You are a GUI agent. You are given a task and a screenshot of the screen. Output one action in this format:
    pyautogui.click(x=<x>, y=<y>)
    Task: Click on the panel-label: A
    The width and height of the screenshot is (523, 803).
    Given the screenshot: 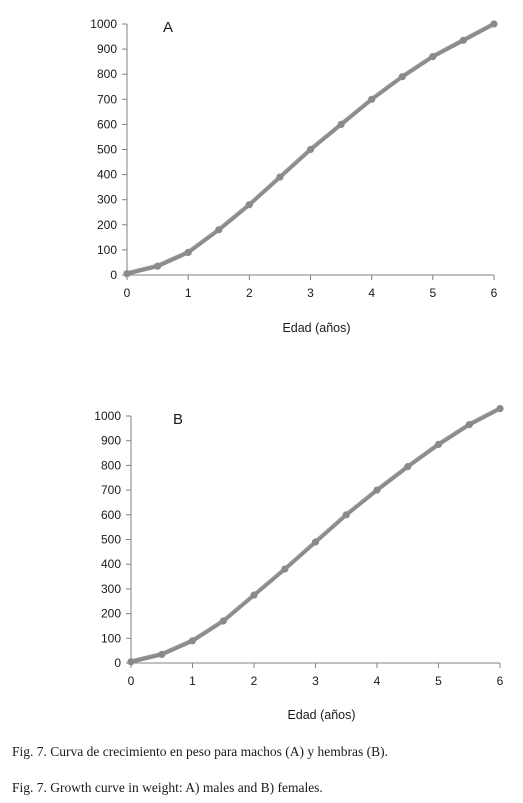 What is the action you would take?
    pyautogui.click(x=168, y=27)
    